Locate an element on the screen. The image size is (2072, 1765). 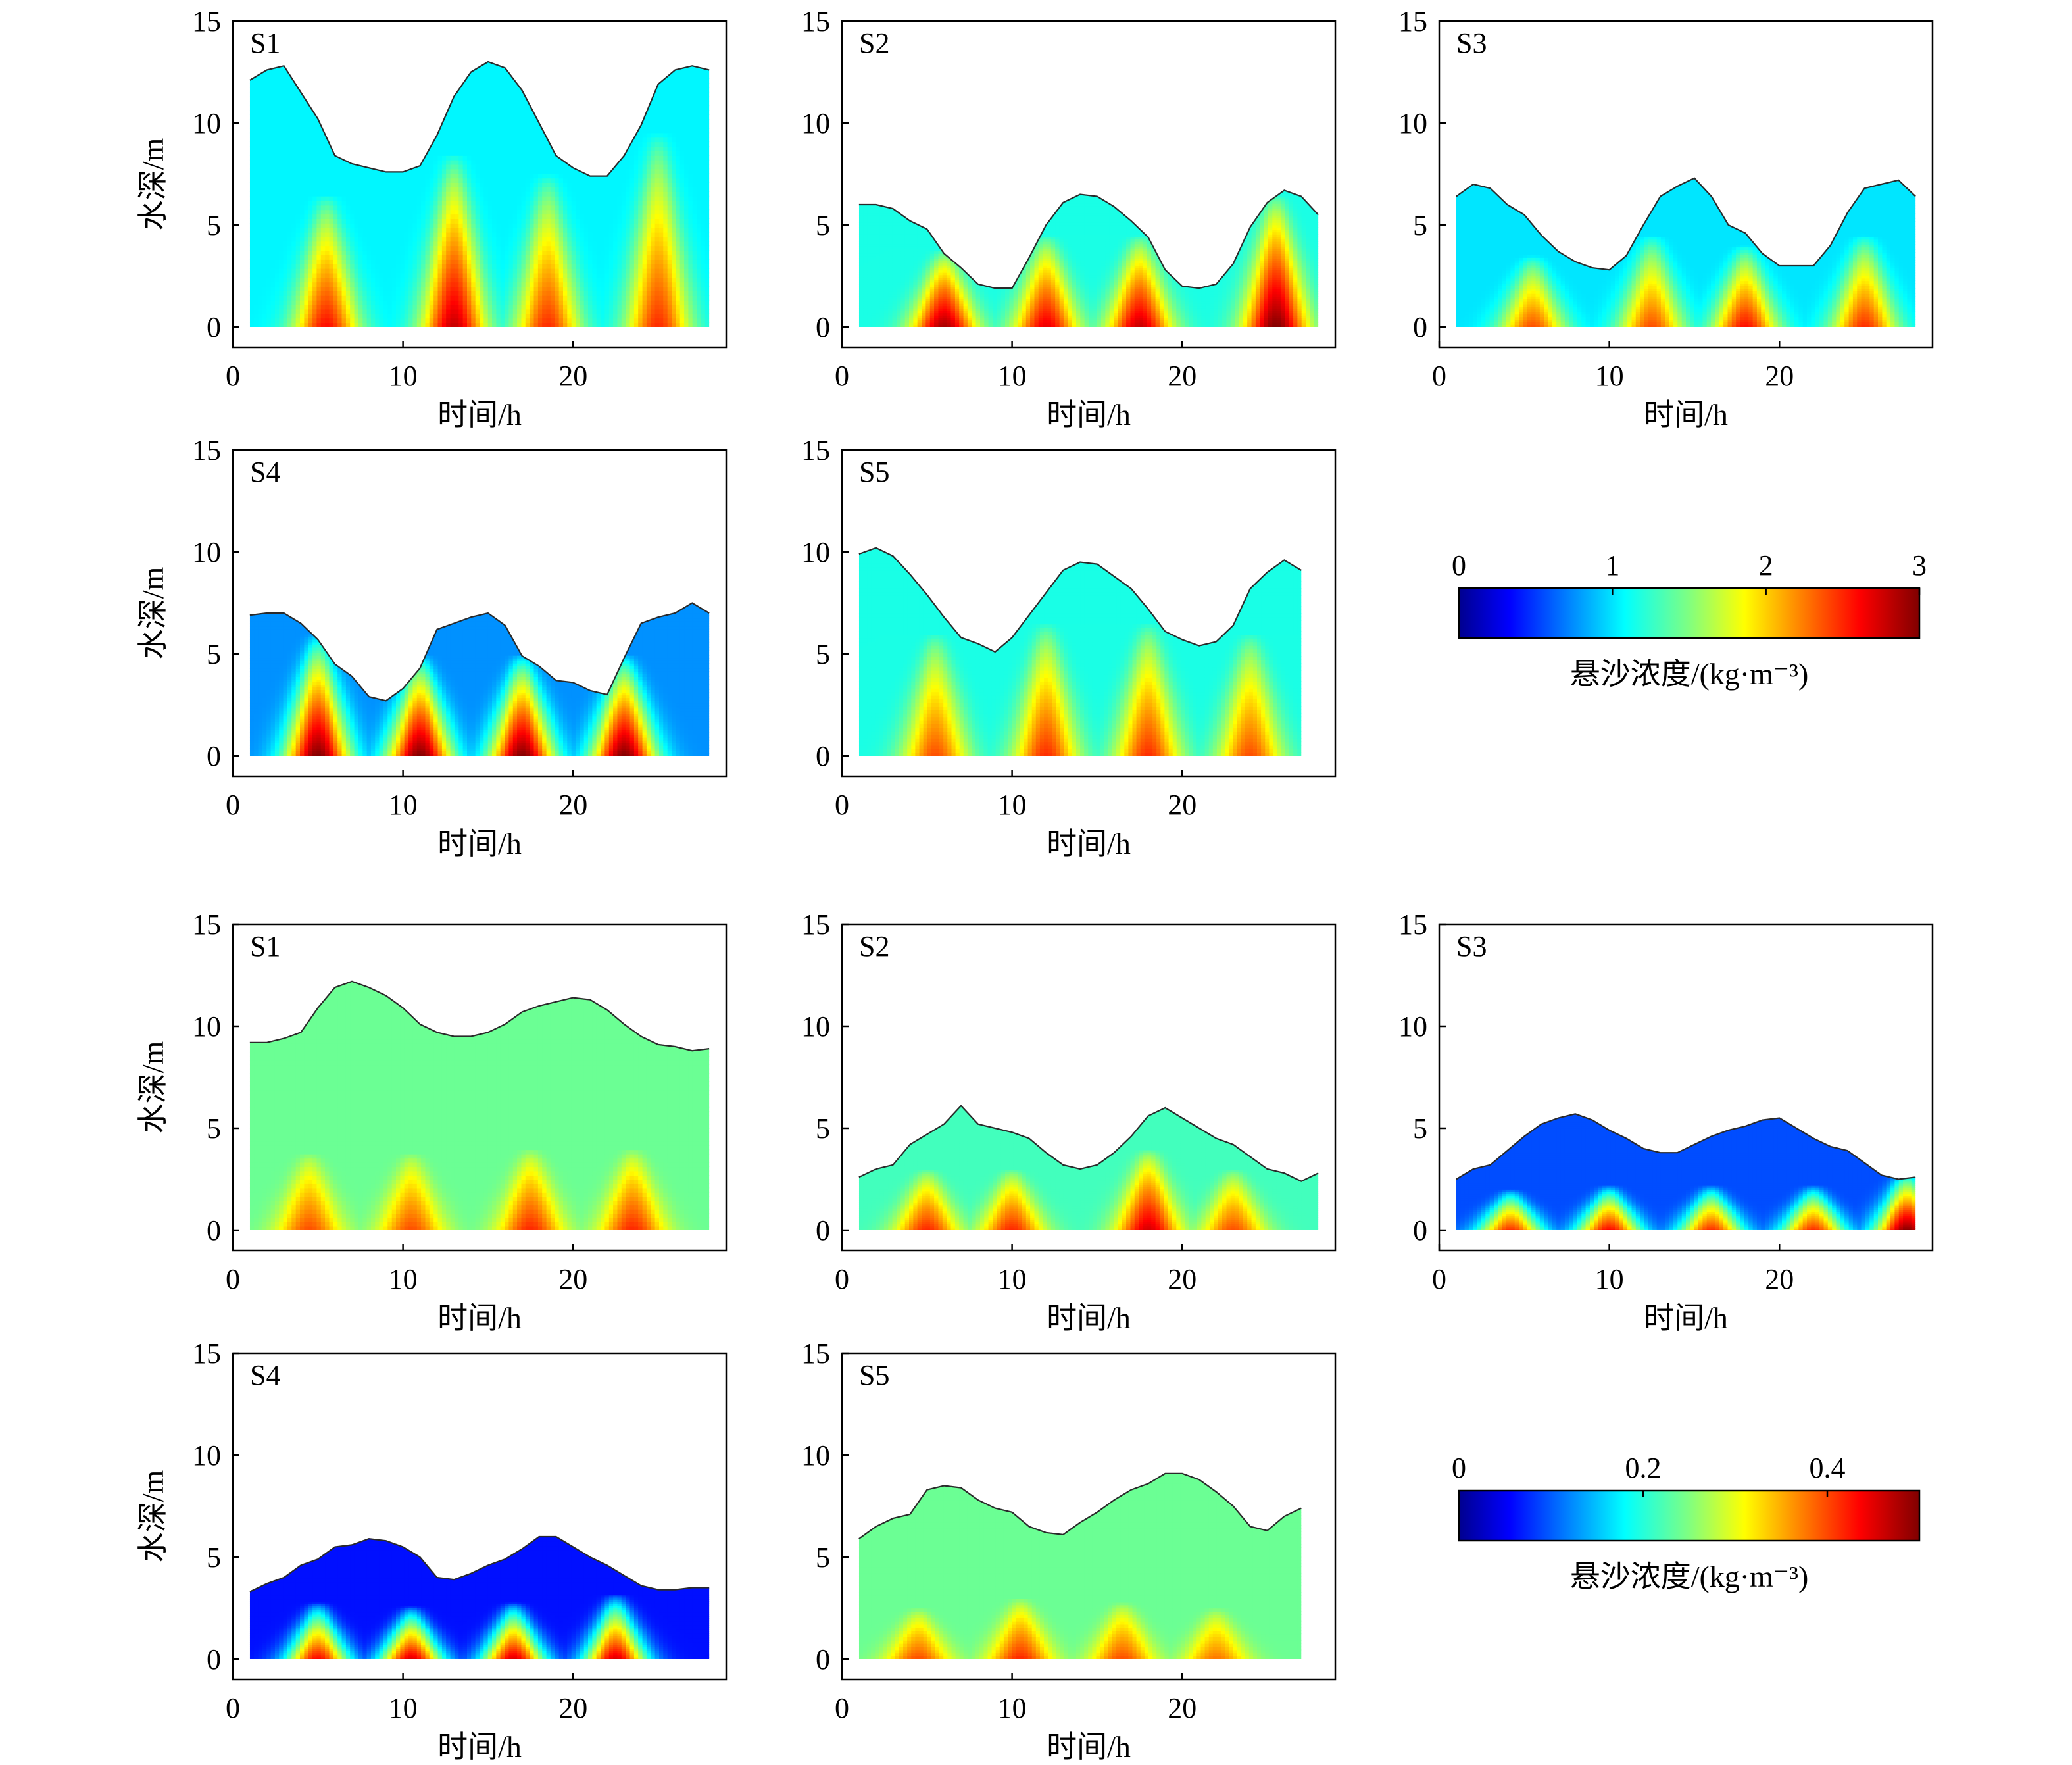
panel-label: S5 is located at coordinates (874, 1375).